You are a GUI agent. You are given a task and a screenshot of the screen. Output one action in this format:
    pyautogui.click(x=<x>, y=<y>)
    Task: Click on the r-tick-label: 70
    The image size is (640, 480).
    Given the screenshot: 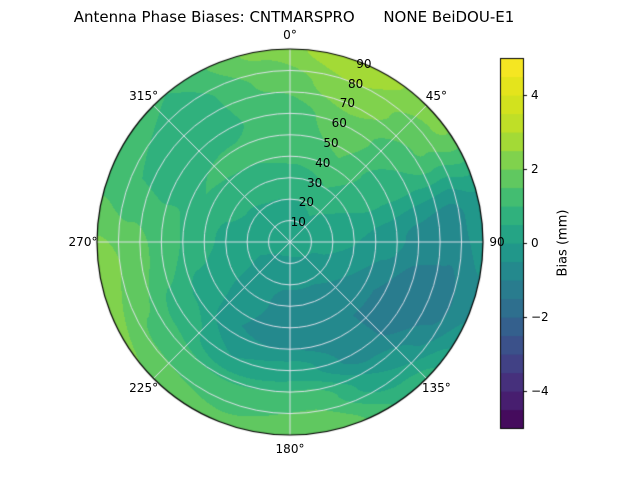 What is the action you would take?
    pyautogui.click(x=347, y=103)
    